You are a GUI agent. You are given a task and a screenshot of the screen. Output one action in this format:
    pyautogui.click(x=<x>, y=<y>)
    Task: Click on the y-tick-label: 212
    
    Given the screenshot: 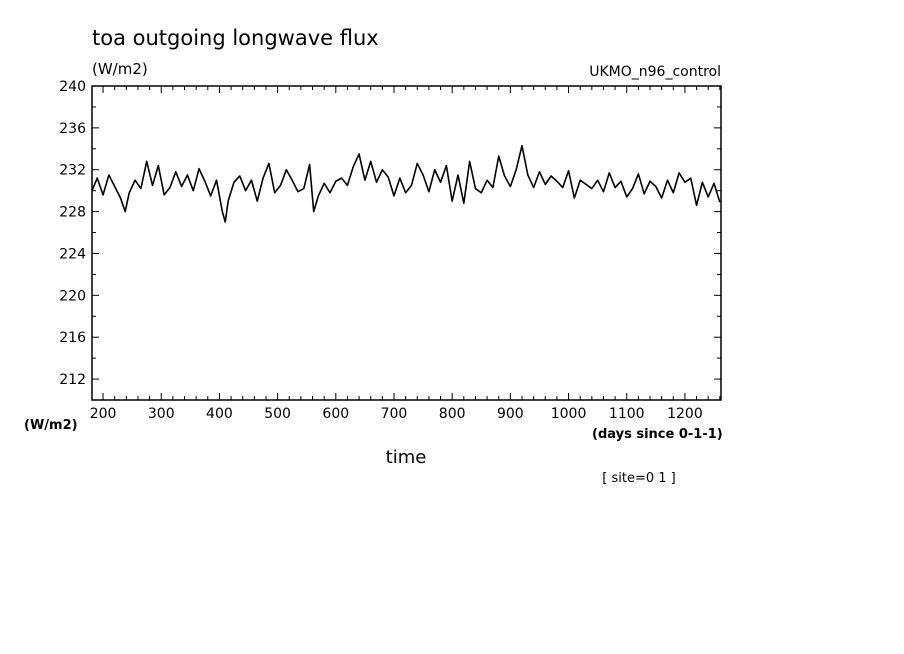 What is the action you would take?
    pyautogui.click(x=72, y=380)
    